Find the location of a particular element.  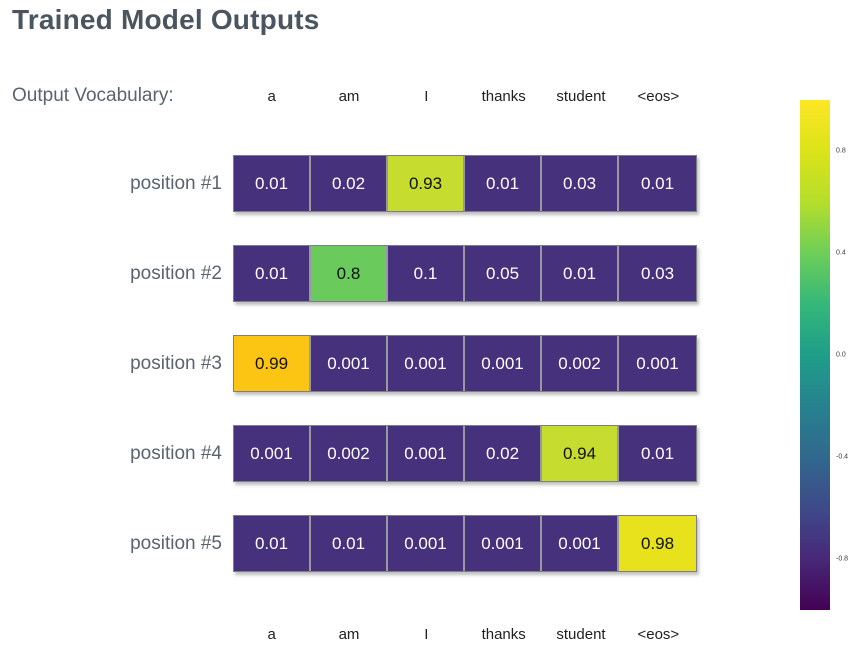

column-header-am: am is located at coordinates (349, 96).